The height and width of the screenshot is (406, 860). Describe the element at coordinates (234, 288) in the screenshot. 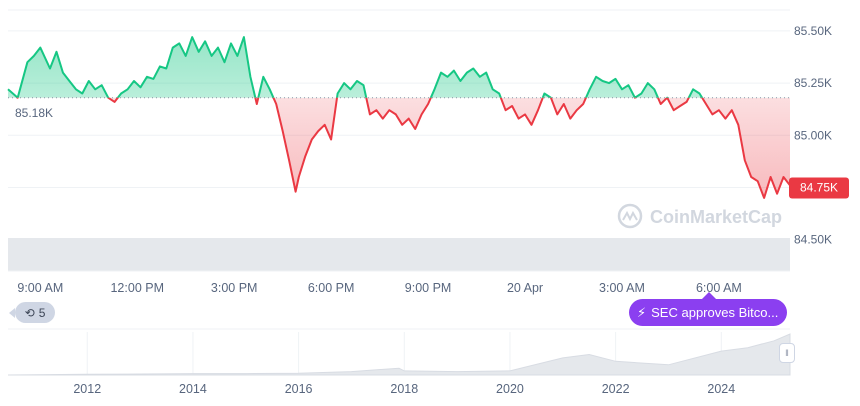

I see `x-tick-label: 3:00 PM` at that location.